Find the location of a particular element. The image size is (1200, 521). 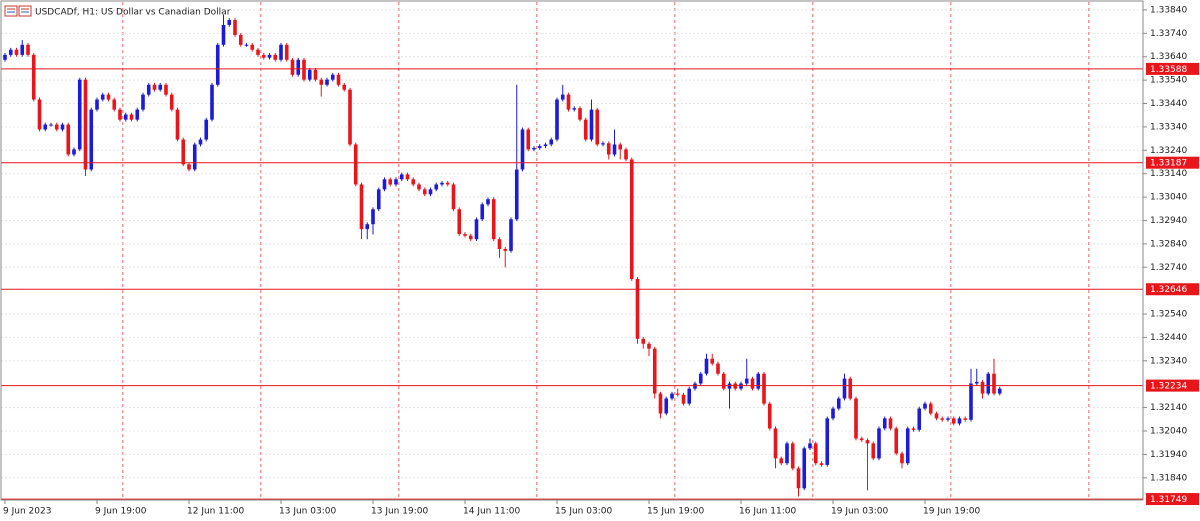

y-tick-label: 1.33640 is located at coordinates (1168, 57).